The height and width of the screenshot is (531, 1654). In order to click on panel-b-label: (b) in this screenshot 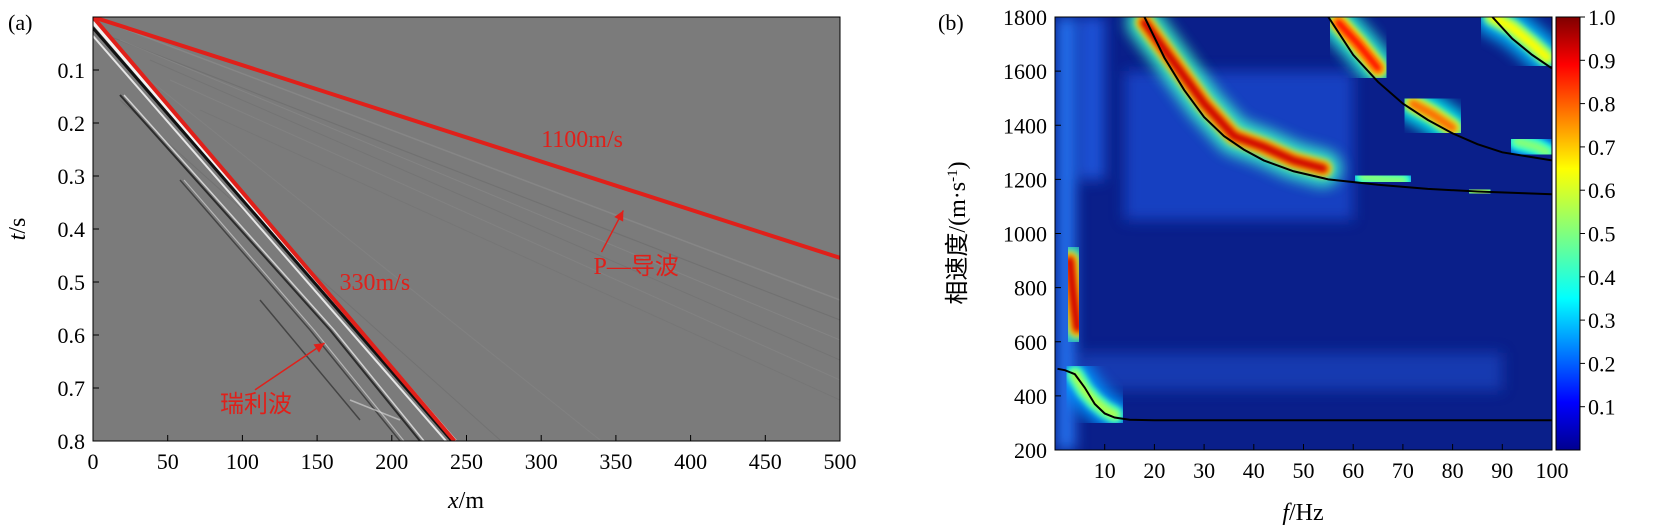, I will do `click(951, 22)`.